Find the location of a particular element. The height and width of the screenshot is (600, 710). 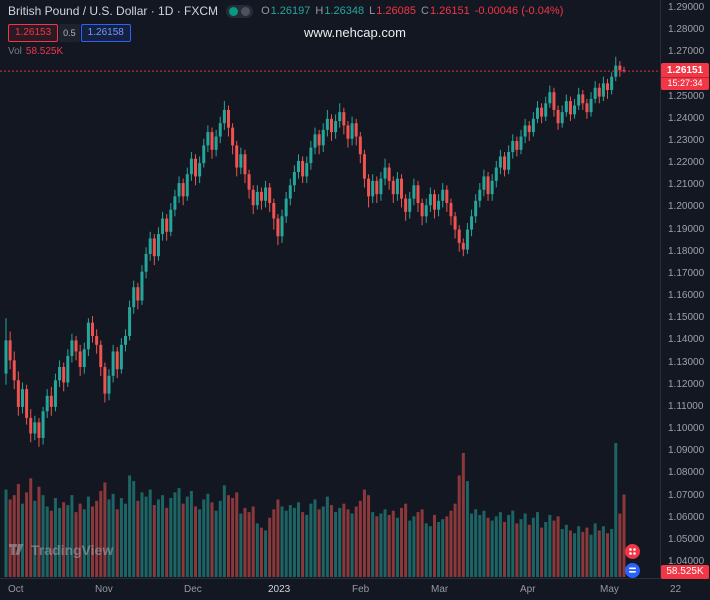

sell-button: 1.26153 is located at coordinates (33, 33).